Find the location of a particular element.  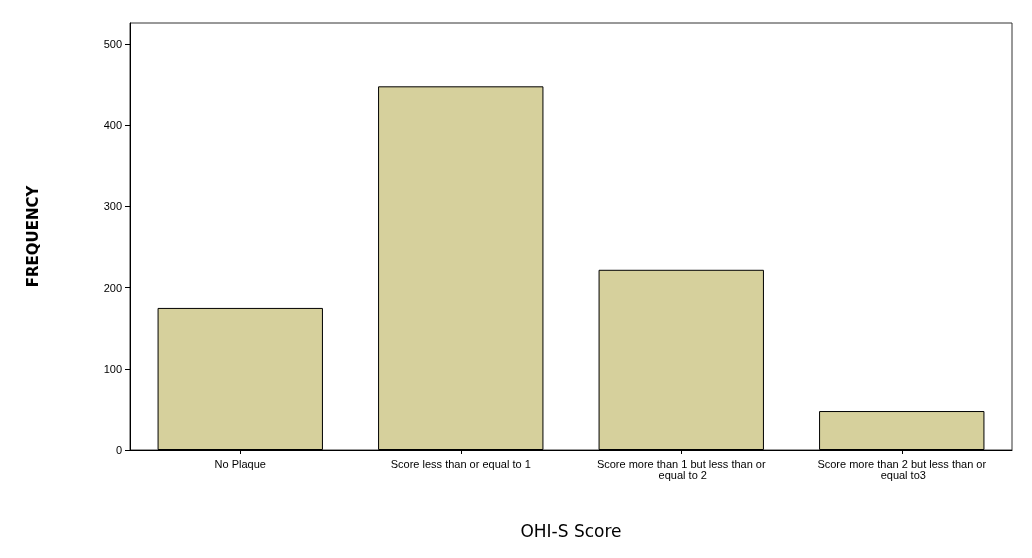

y-tick-label: 500 is located at coordinates (112, 44).